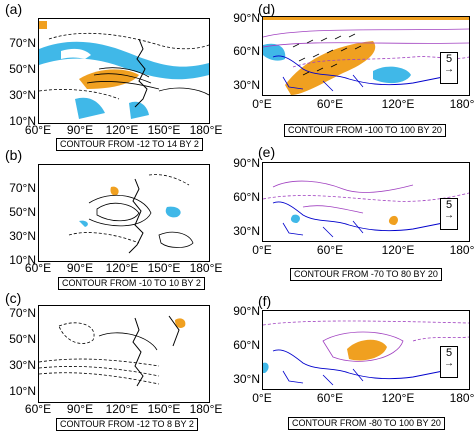 The height and width of the screenshot is (432, 474). I want to click on panel-label: (c), so click(13, 298).